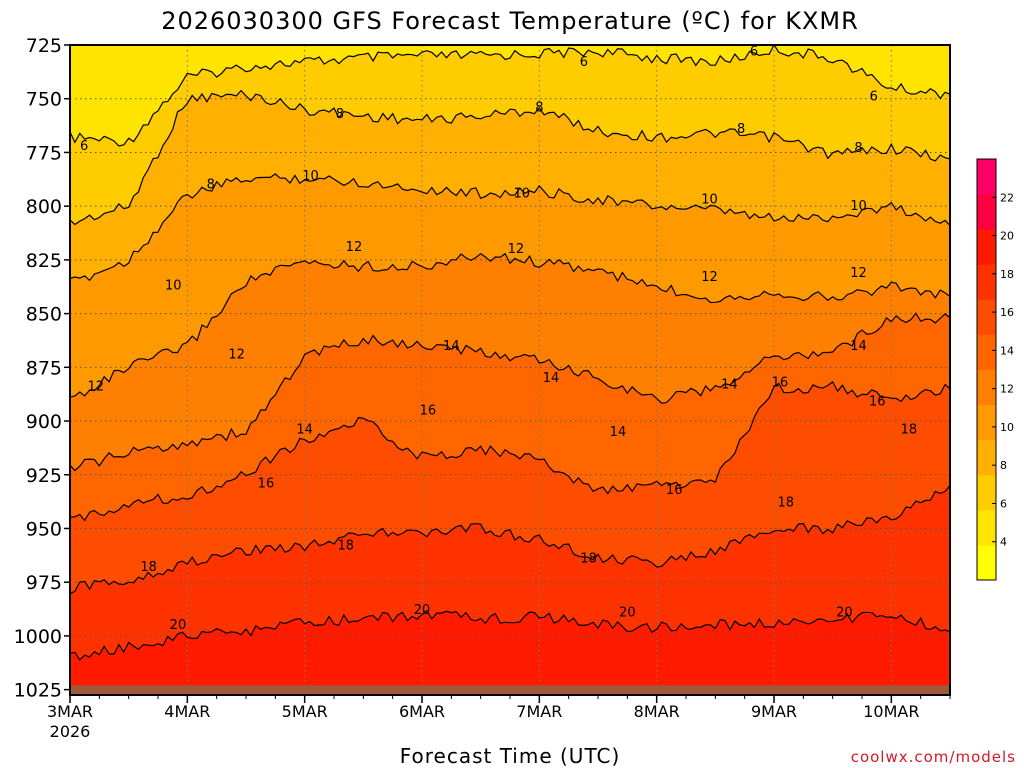 This screenshot has width=1024, height=768. What do you see at coordinates (1007, 236) in the screenshot?
I see `colorbar-tick-label: 20` at bounding box center [1007, 236].